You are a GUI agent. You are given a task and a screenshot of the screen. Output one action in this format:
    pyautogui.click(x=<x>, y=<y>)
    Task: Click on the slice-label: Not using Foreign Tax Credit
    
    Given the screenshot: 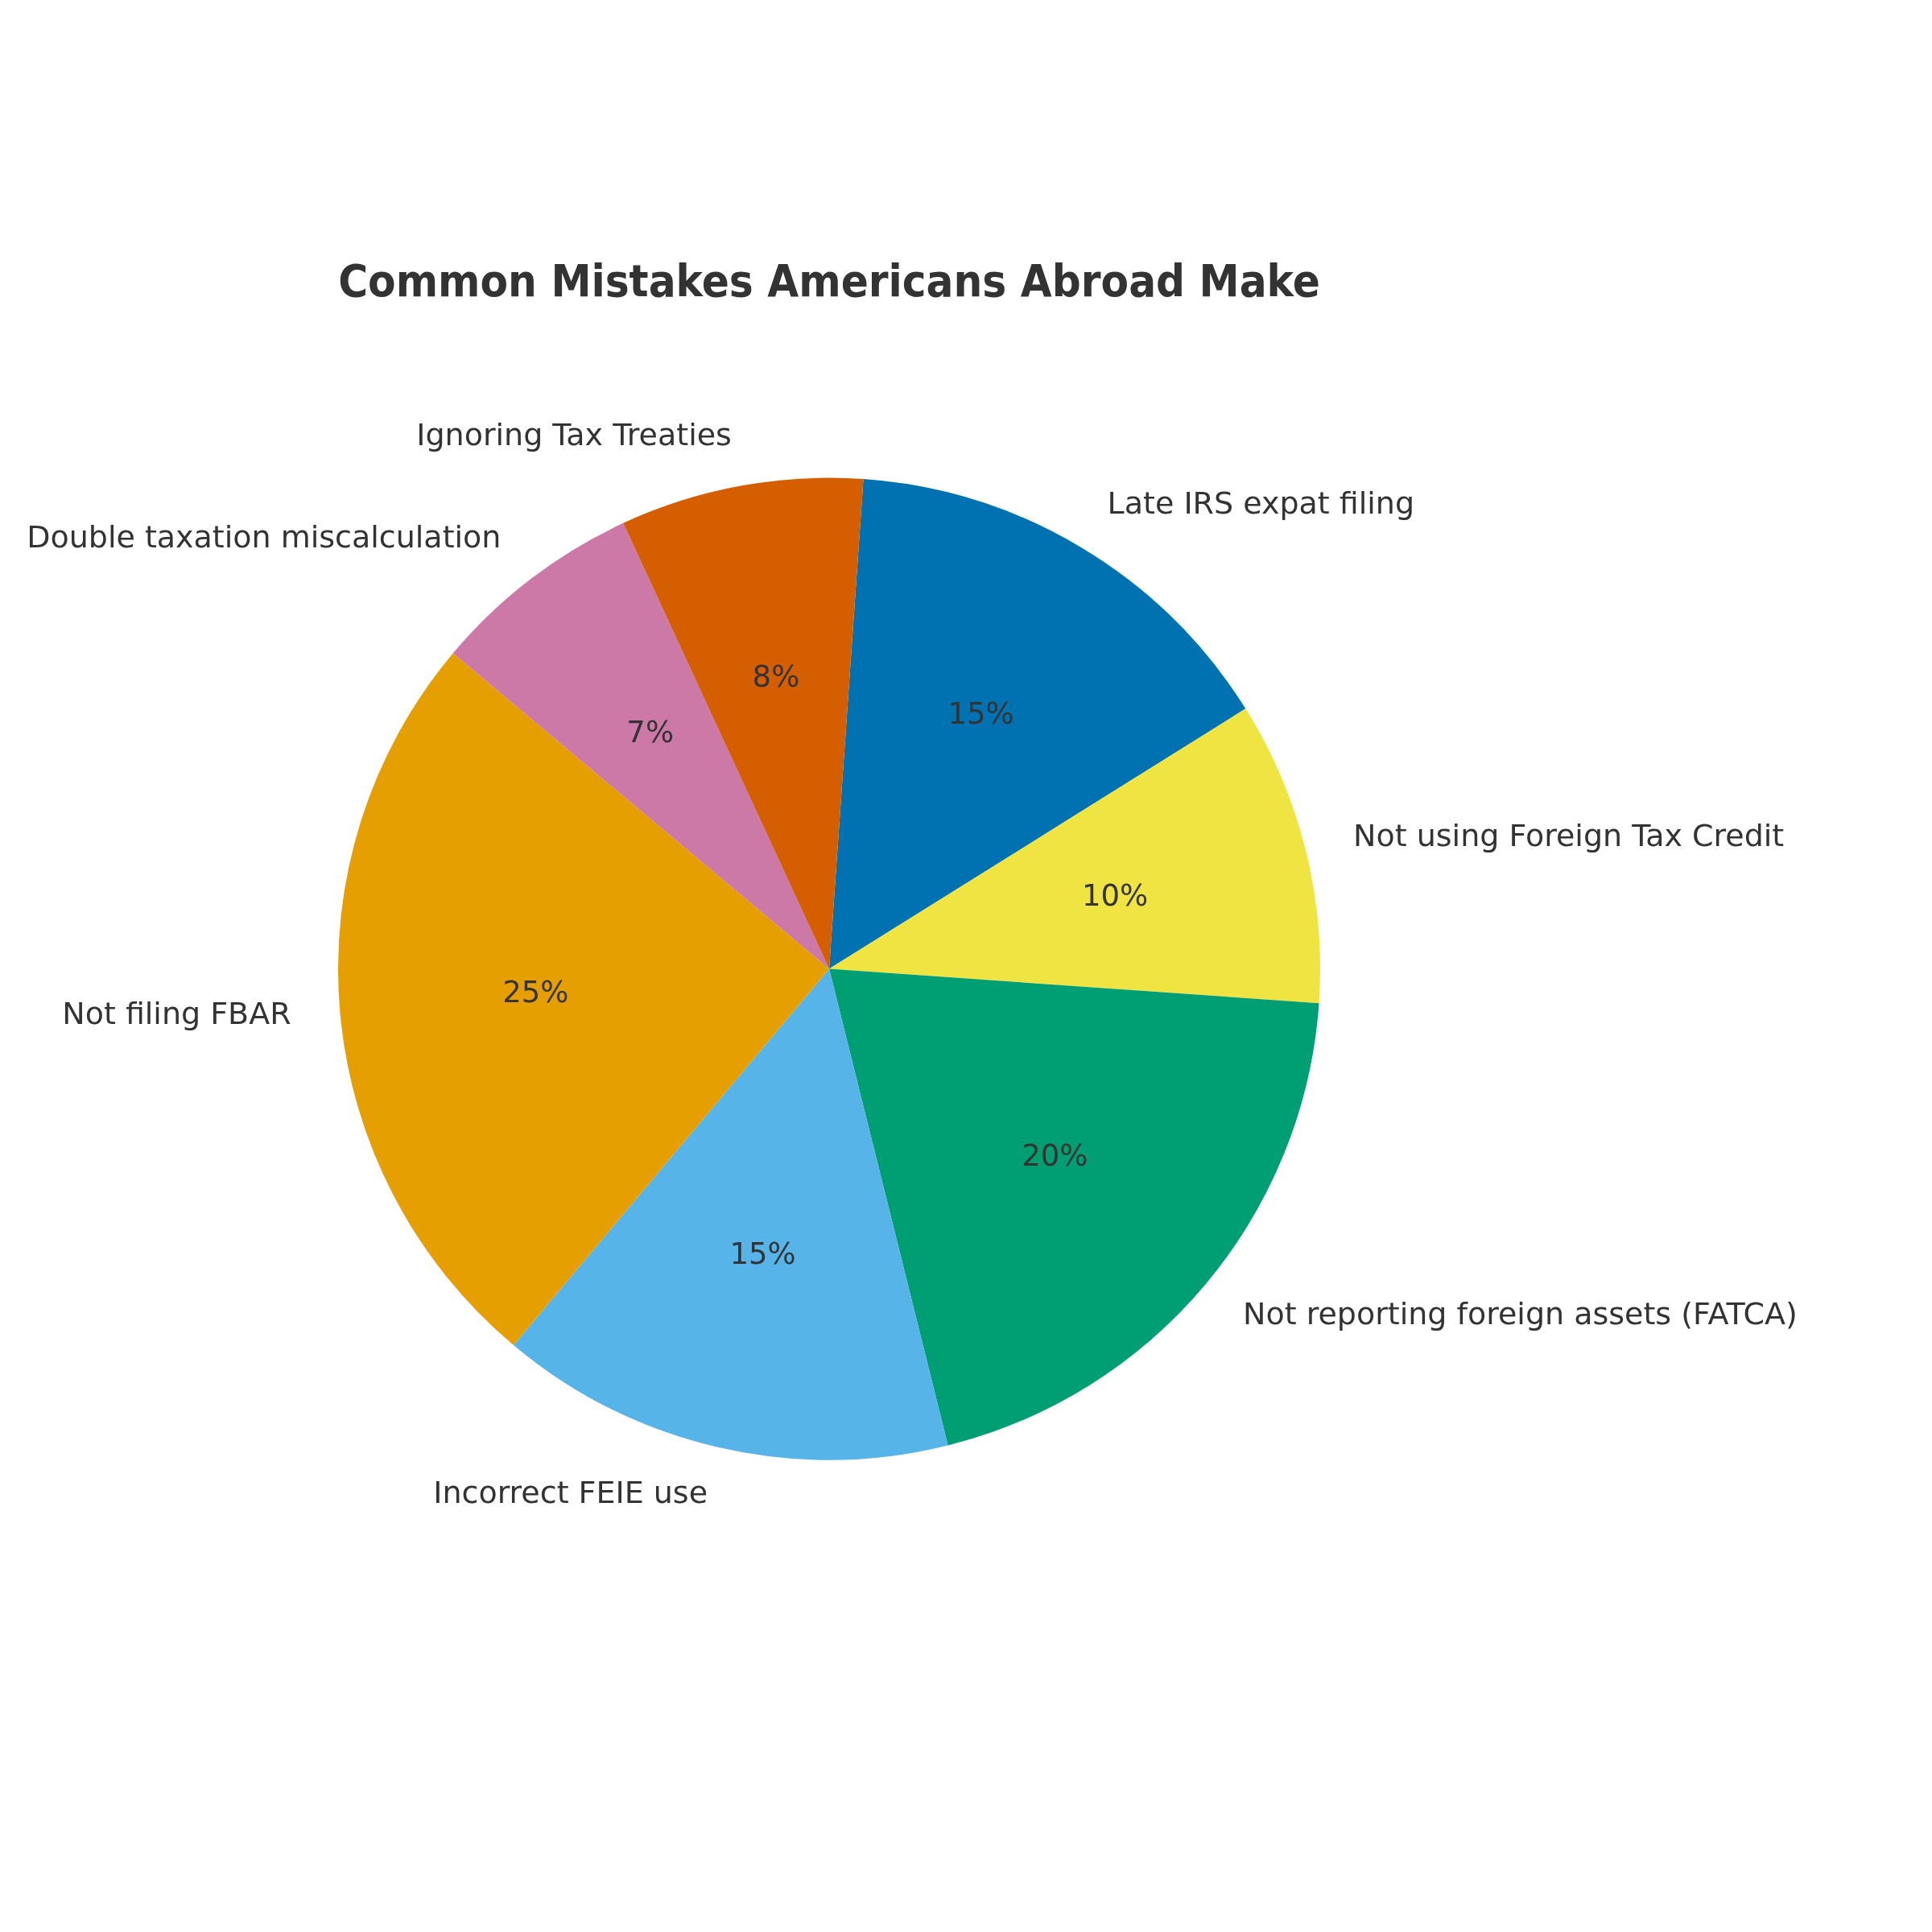 What is the action you would take?
    pyautogui.click(x=1569, y=836)
    